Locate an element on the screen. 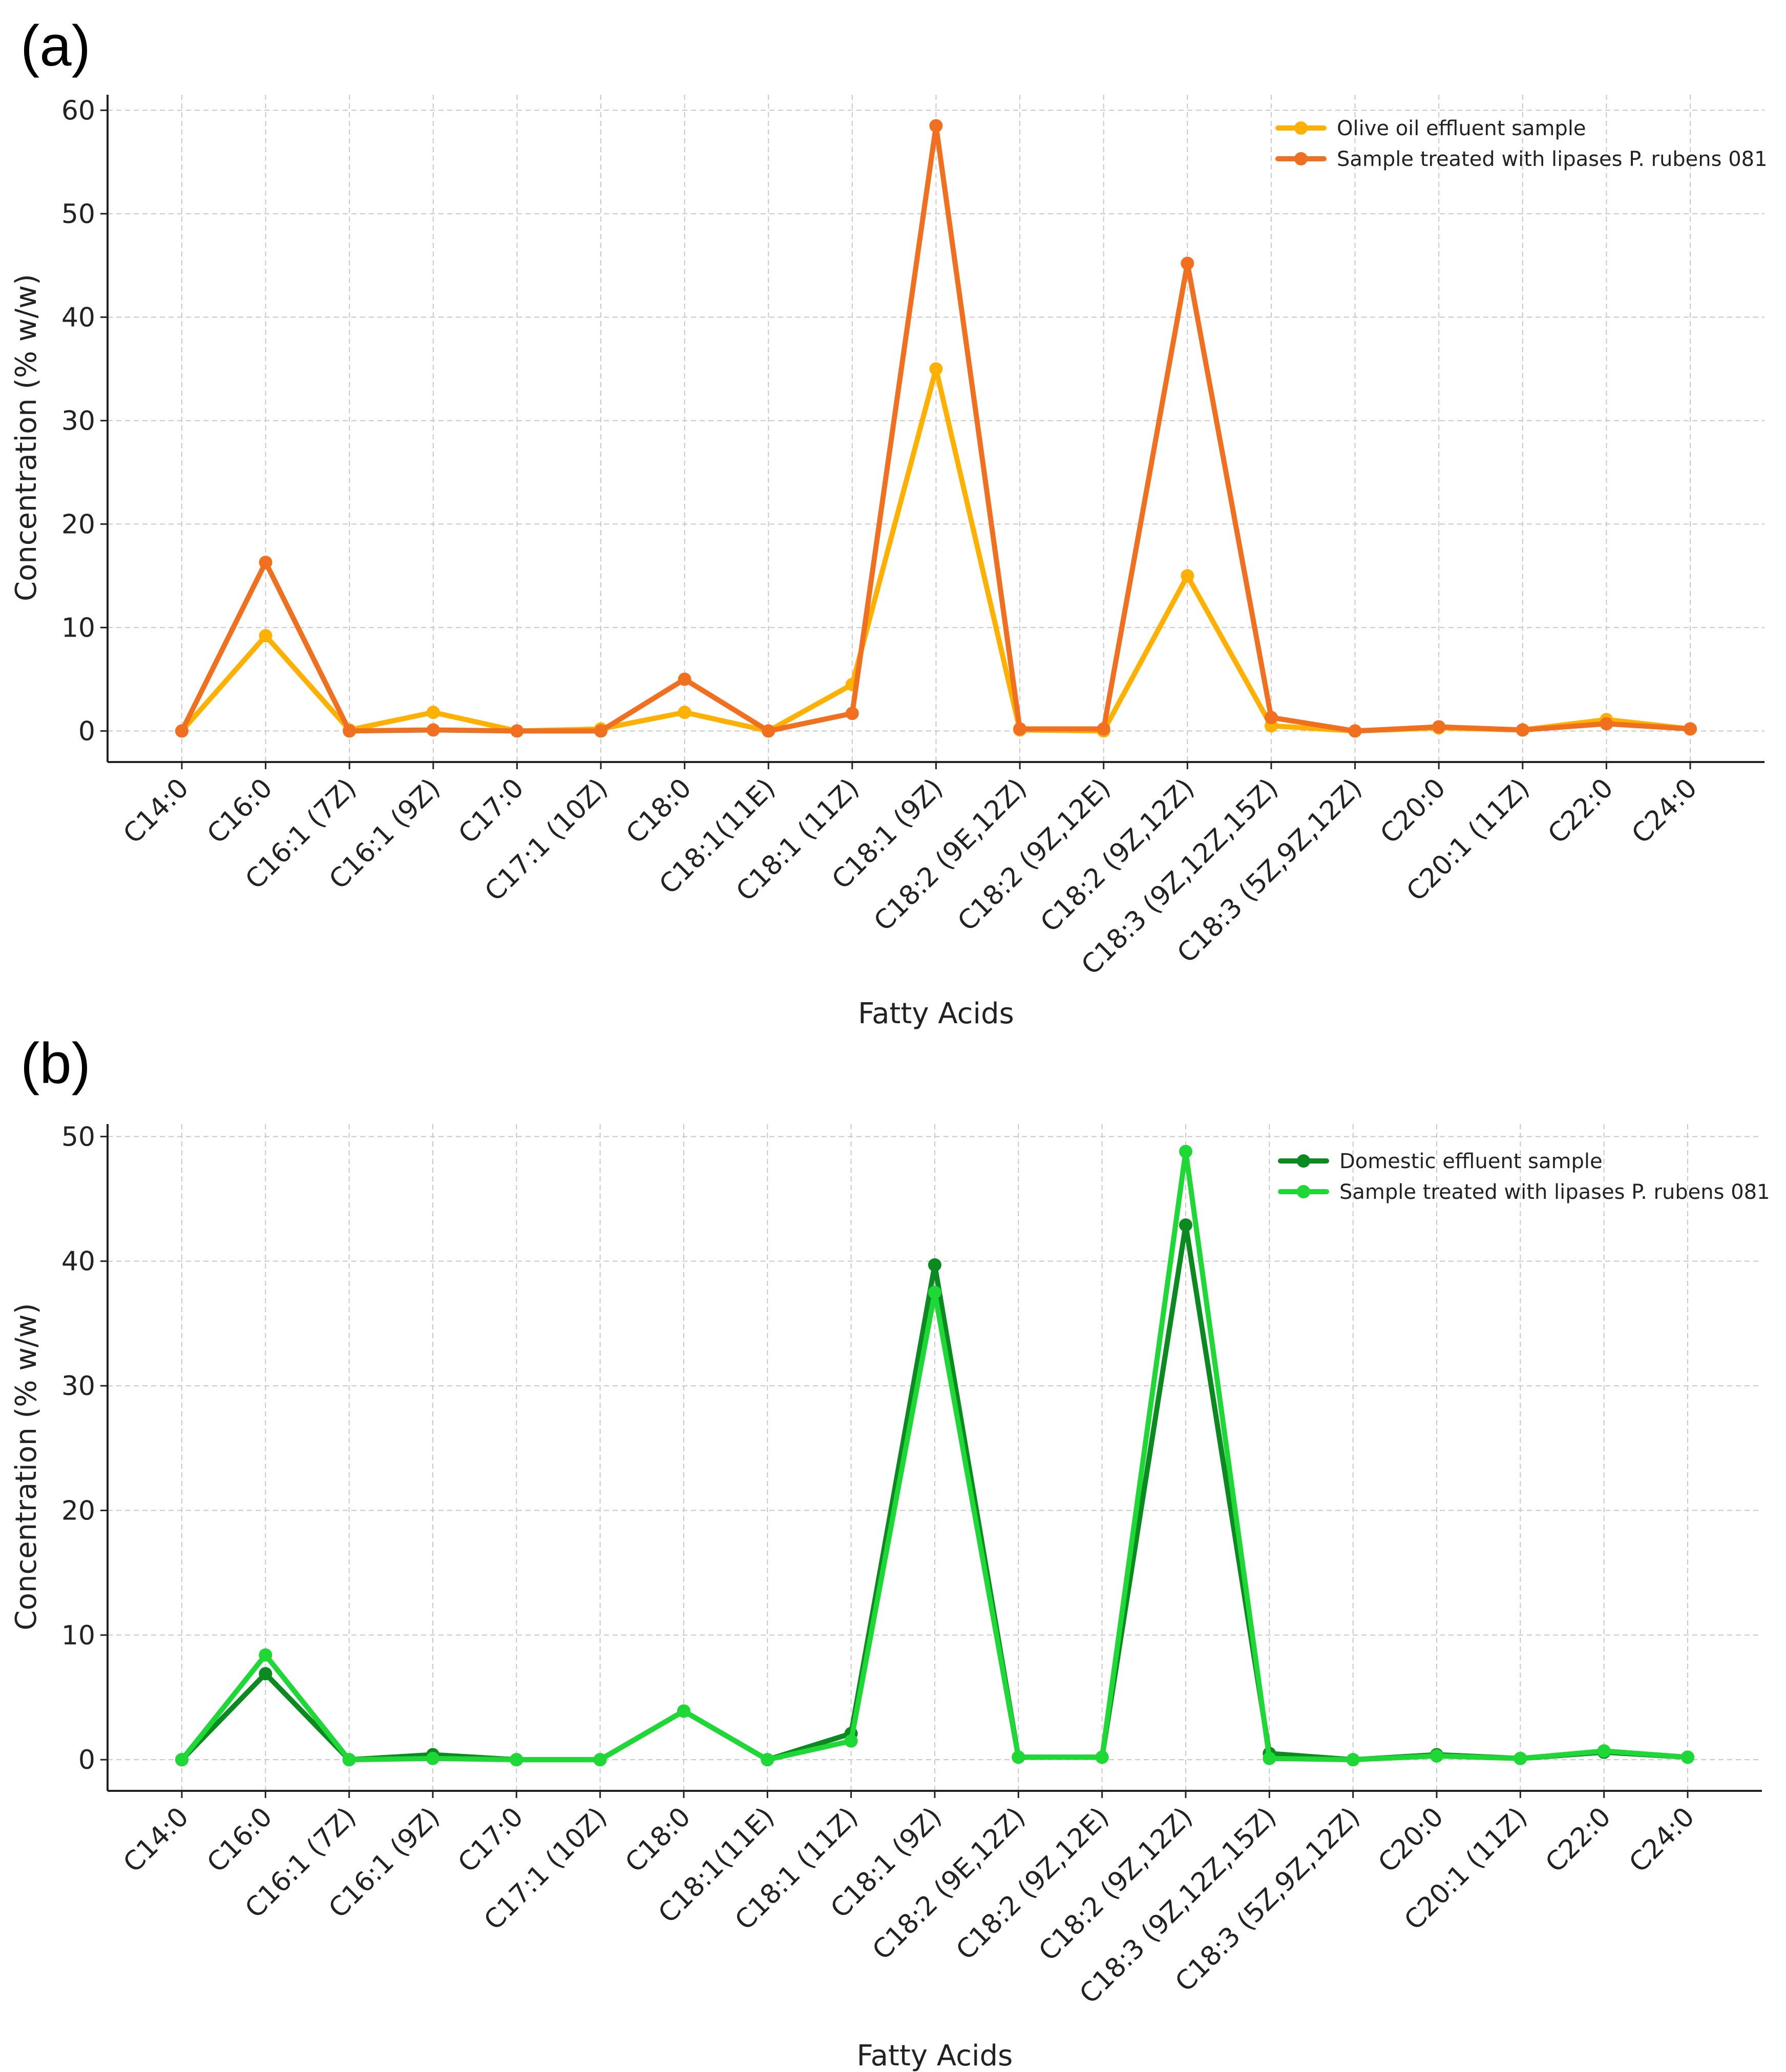  legend-label: Olive oil effluent sample is located at coordinates (1461, 128).